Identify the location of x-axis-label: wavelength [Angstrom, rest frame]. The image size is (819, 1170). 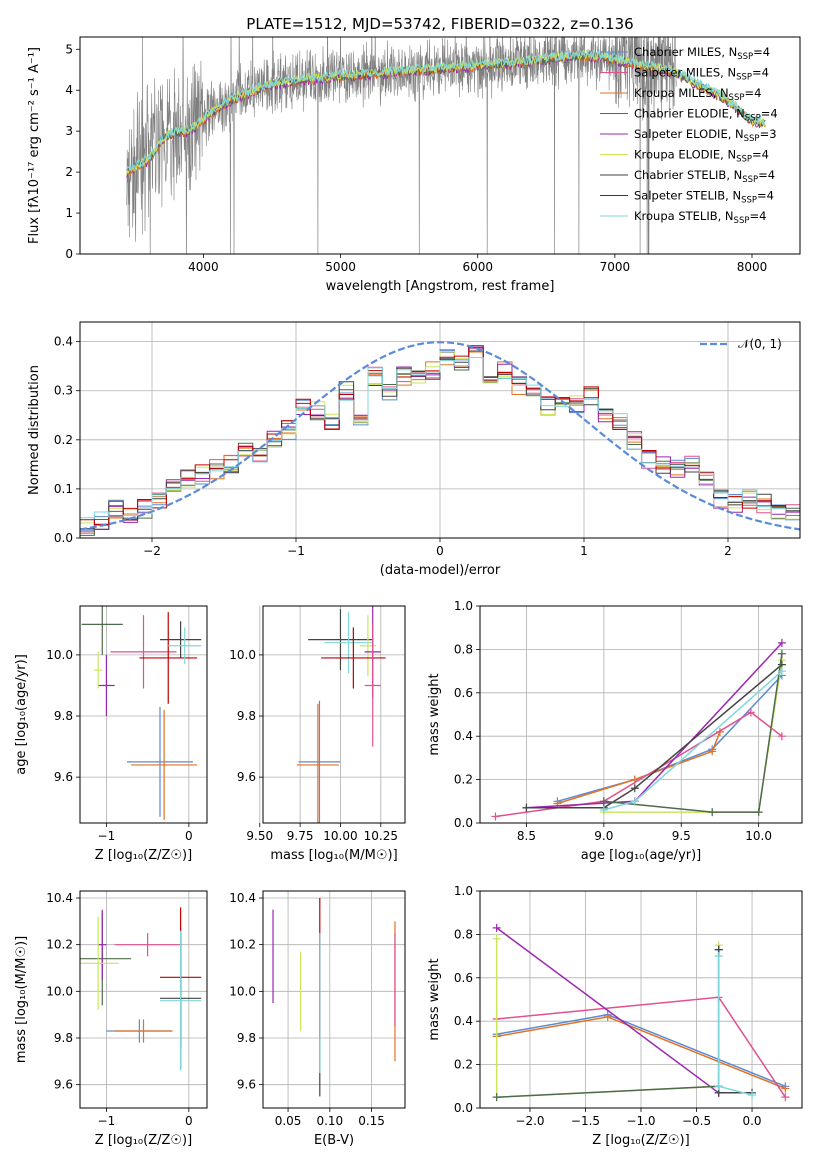
(440, 286).